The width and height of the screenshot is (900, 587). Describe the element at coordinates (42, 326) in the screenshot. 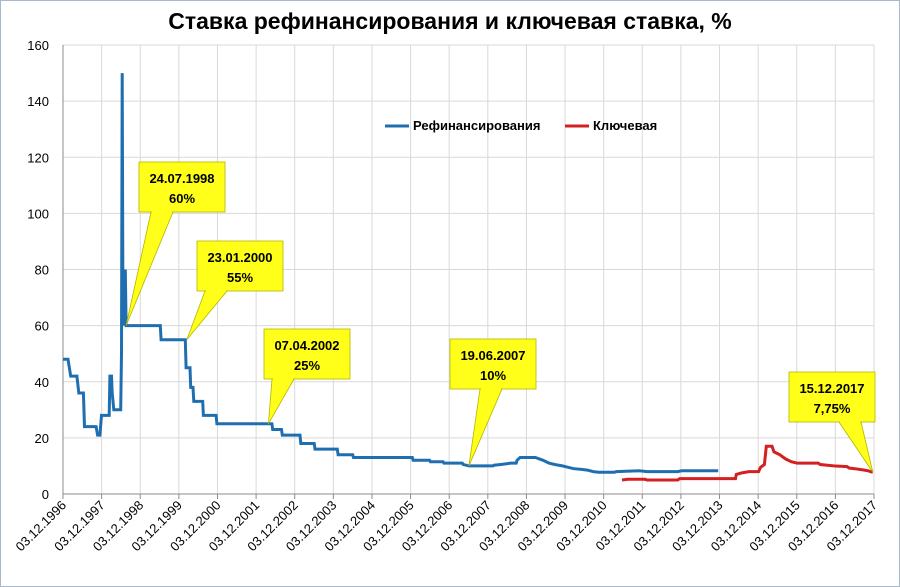

I see `y-tick-label: 60` at that location.